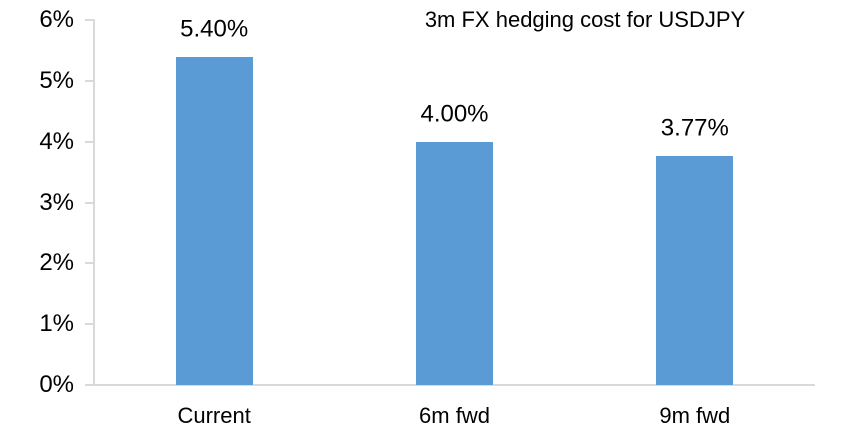 The height and width of the screenshot is (441, 852). I want to click on y-axis-tick-label: 5%, so click(56, 80).